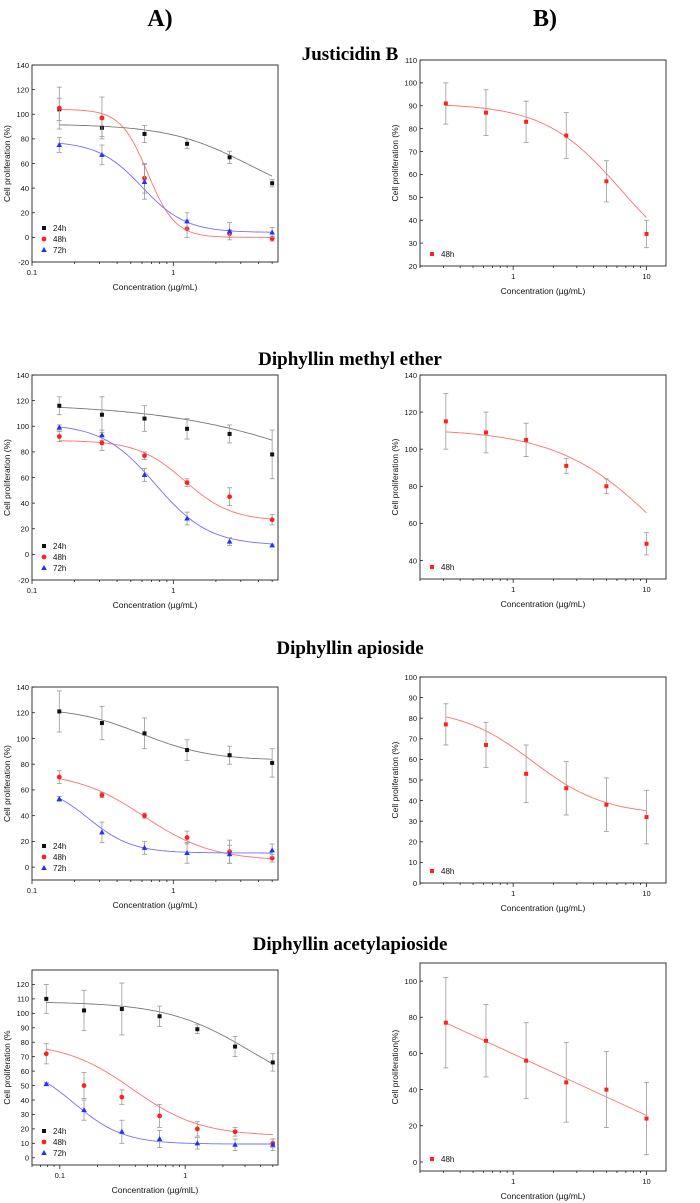 The image size is (700, 1203). What do you see at coordinates (272, 454) in the screenshot?
I see `point-24h: 24h: 5 → 78` at bounding box center [272, 454].